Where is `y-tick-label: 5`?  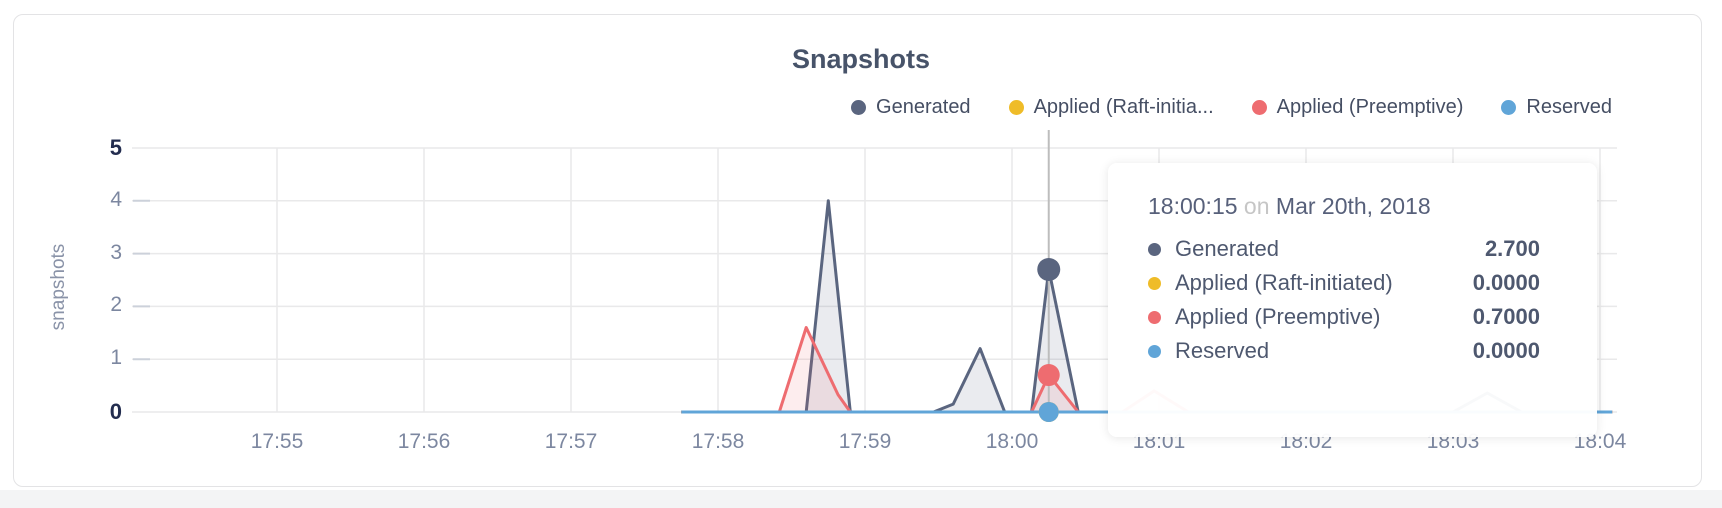 y-tick-label: 5 is located at coordinates (115, 147).